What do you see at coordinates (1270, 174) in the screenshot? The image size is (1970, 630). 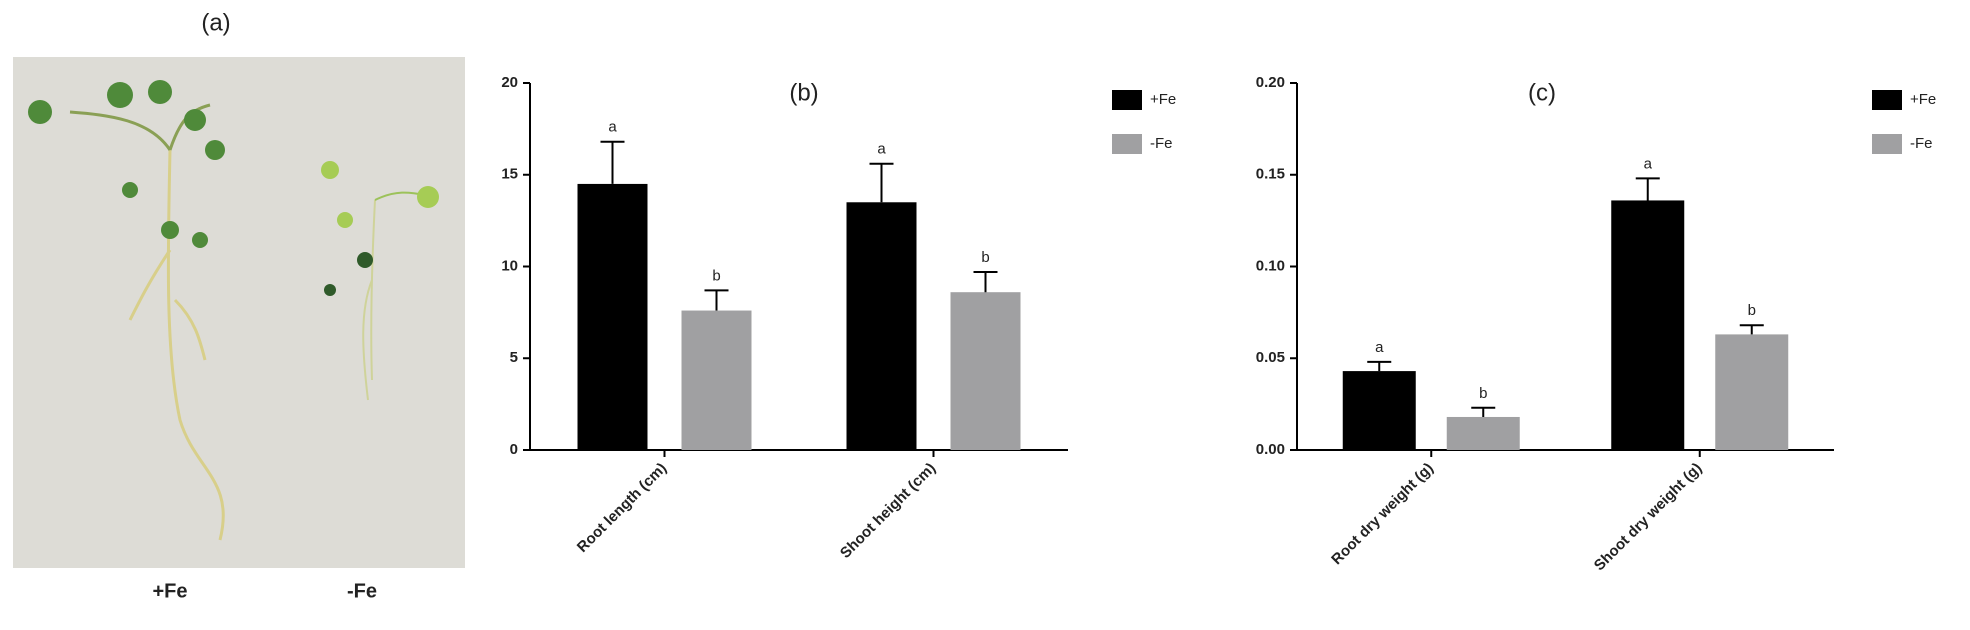 I see `y-tick-label: 0.15` at bounding box center [1270, 174].